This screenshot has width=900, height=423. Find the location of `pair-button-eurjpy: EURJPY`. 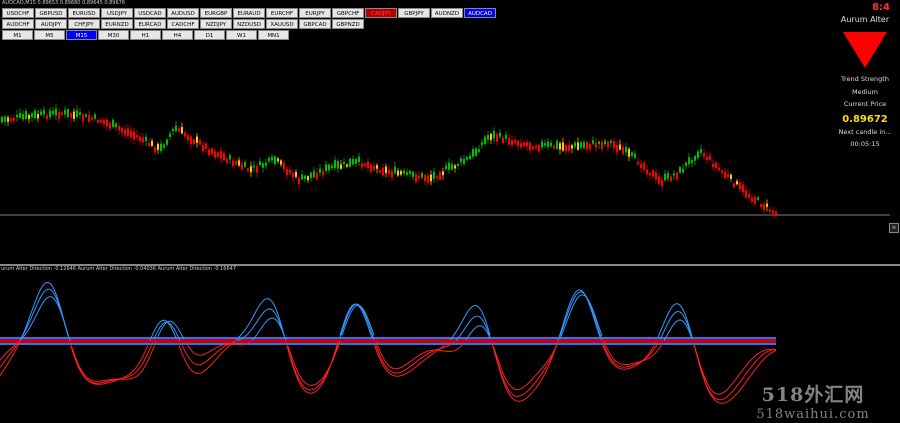

pair-button-eurjpy: EURJPY is located at coordinates (315, 13).